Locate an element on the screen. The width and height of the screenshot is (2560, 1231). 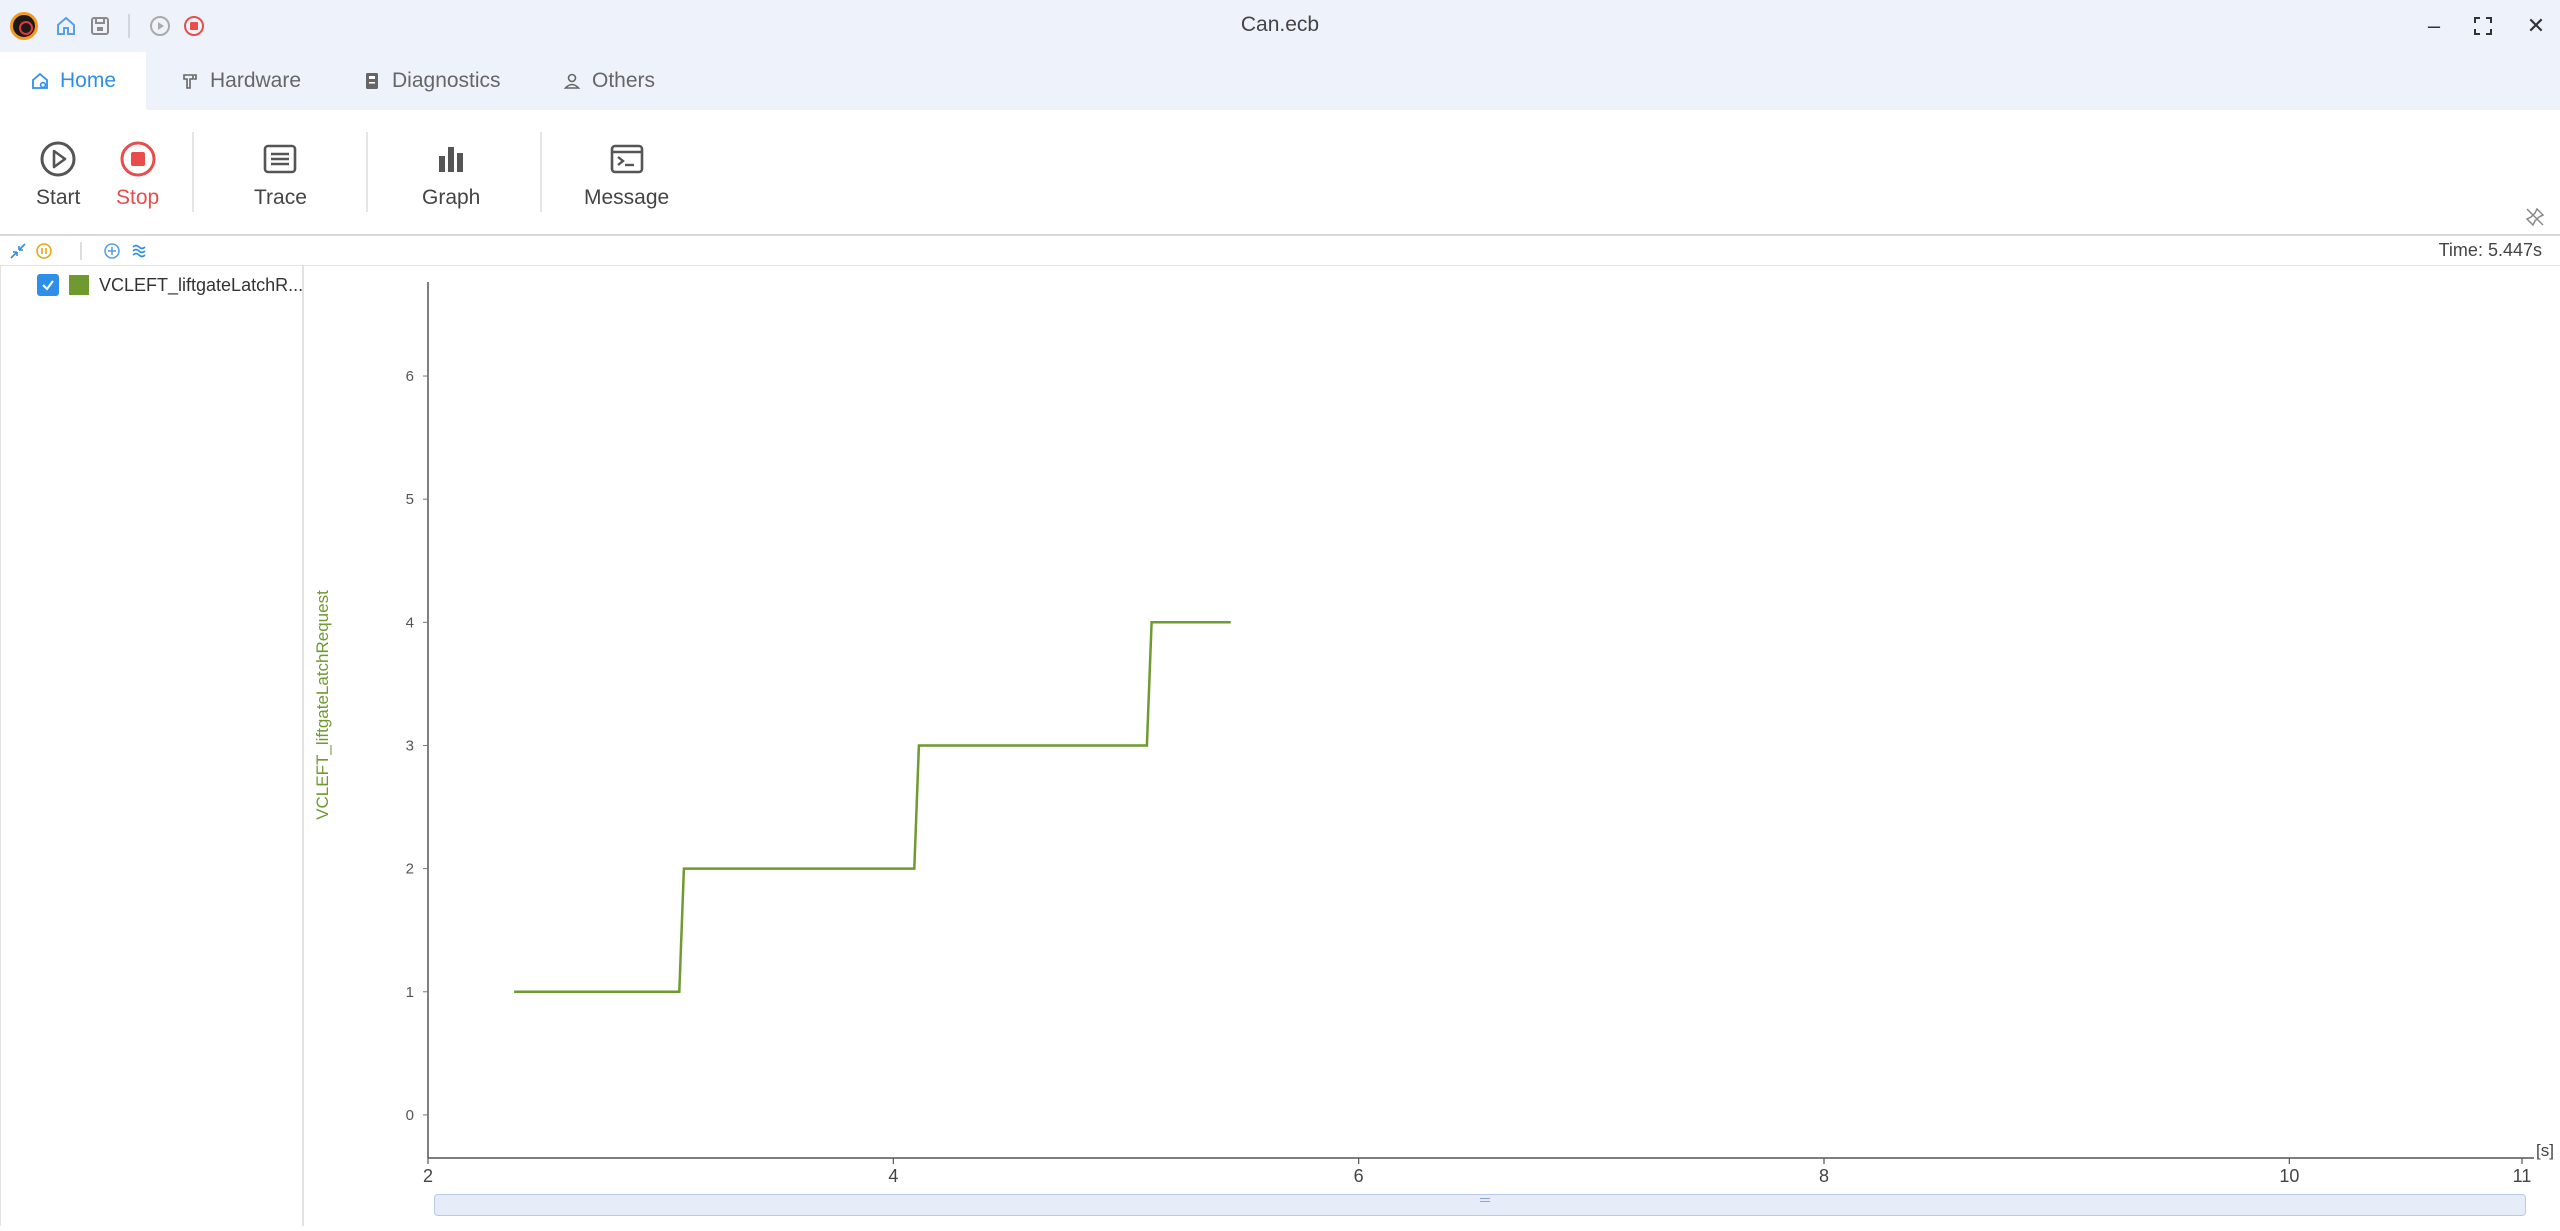
message-label: Message is located at coordinates (627, 197).